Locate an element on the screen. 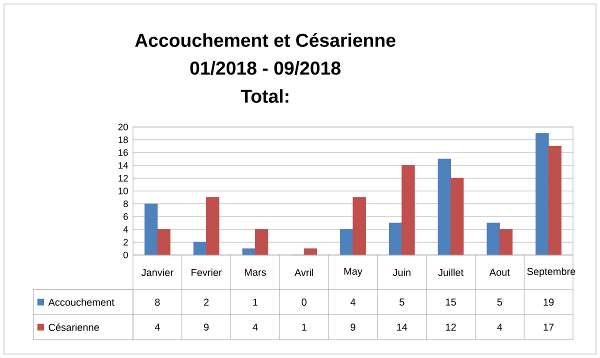 This screenshot has width=600, height=358. y-tick-label: 16 is located at coordinates (123, 152).